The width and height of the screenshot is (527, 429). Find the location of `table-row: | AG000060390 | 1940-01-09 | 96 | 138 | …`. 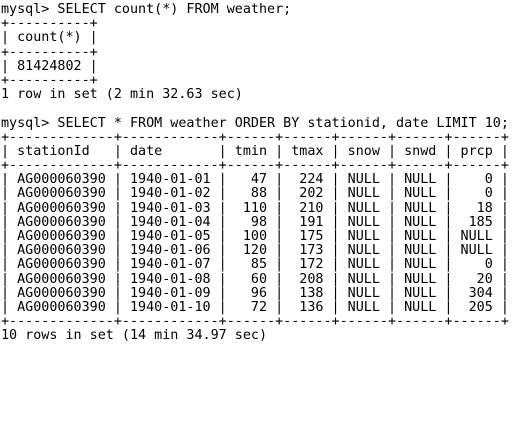

table-row: | AG000060390 | 1940-01-09 | 96 | 138 | … is located at coordinates (255, 293).